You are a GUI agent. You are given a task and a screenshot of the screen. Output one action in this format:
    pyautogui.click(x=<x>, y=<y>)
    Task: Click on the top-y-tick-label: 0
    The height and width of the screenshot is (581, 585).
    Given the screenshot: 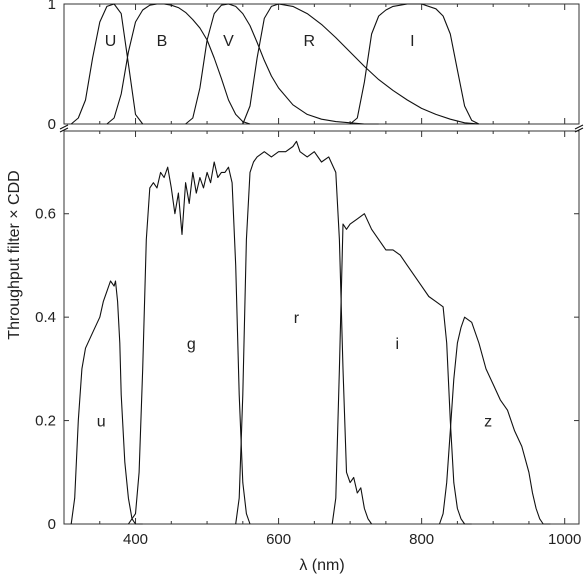 What is the action you would take?
    pyautogui.click(x=52, y=124)
    